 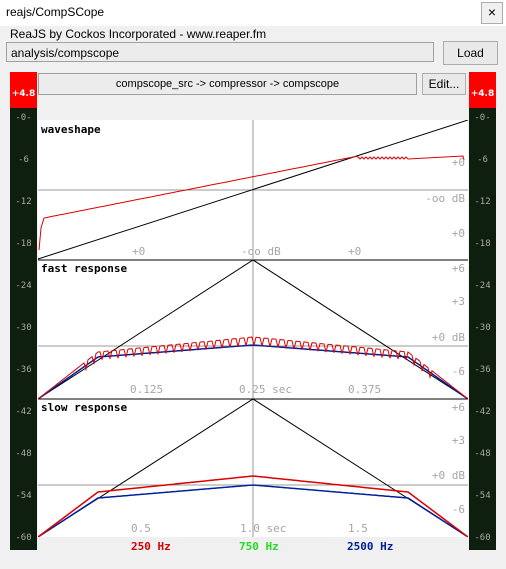 I want to click on routing-display: compscope_src -> compressor -> compscope, so click(x=227, y=84).